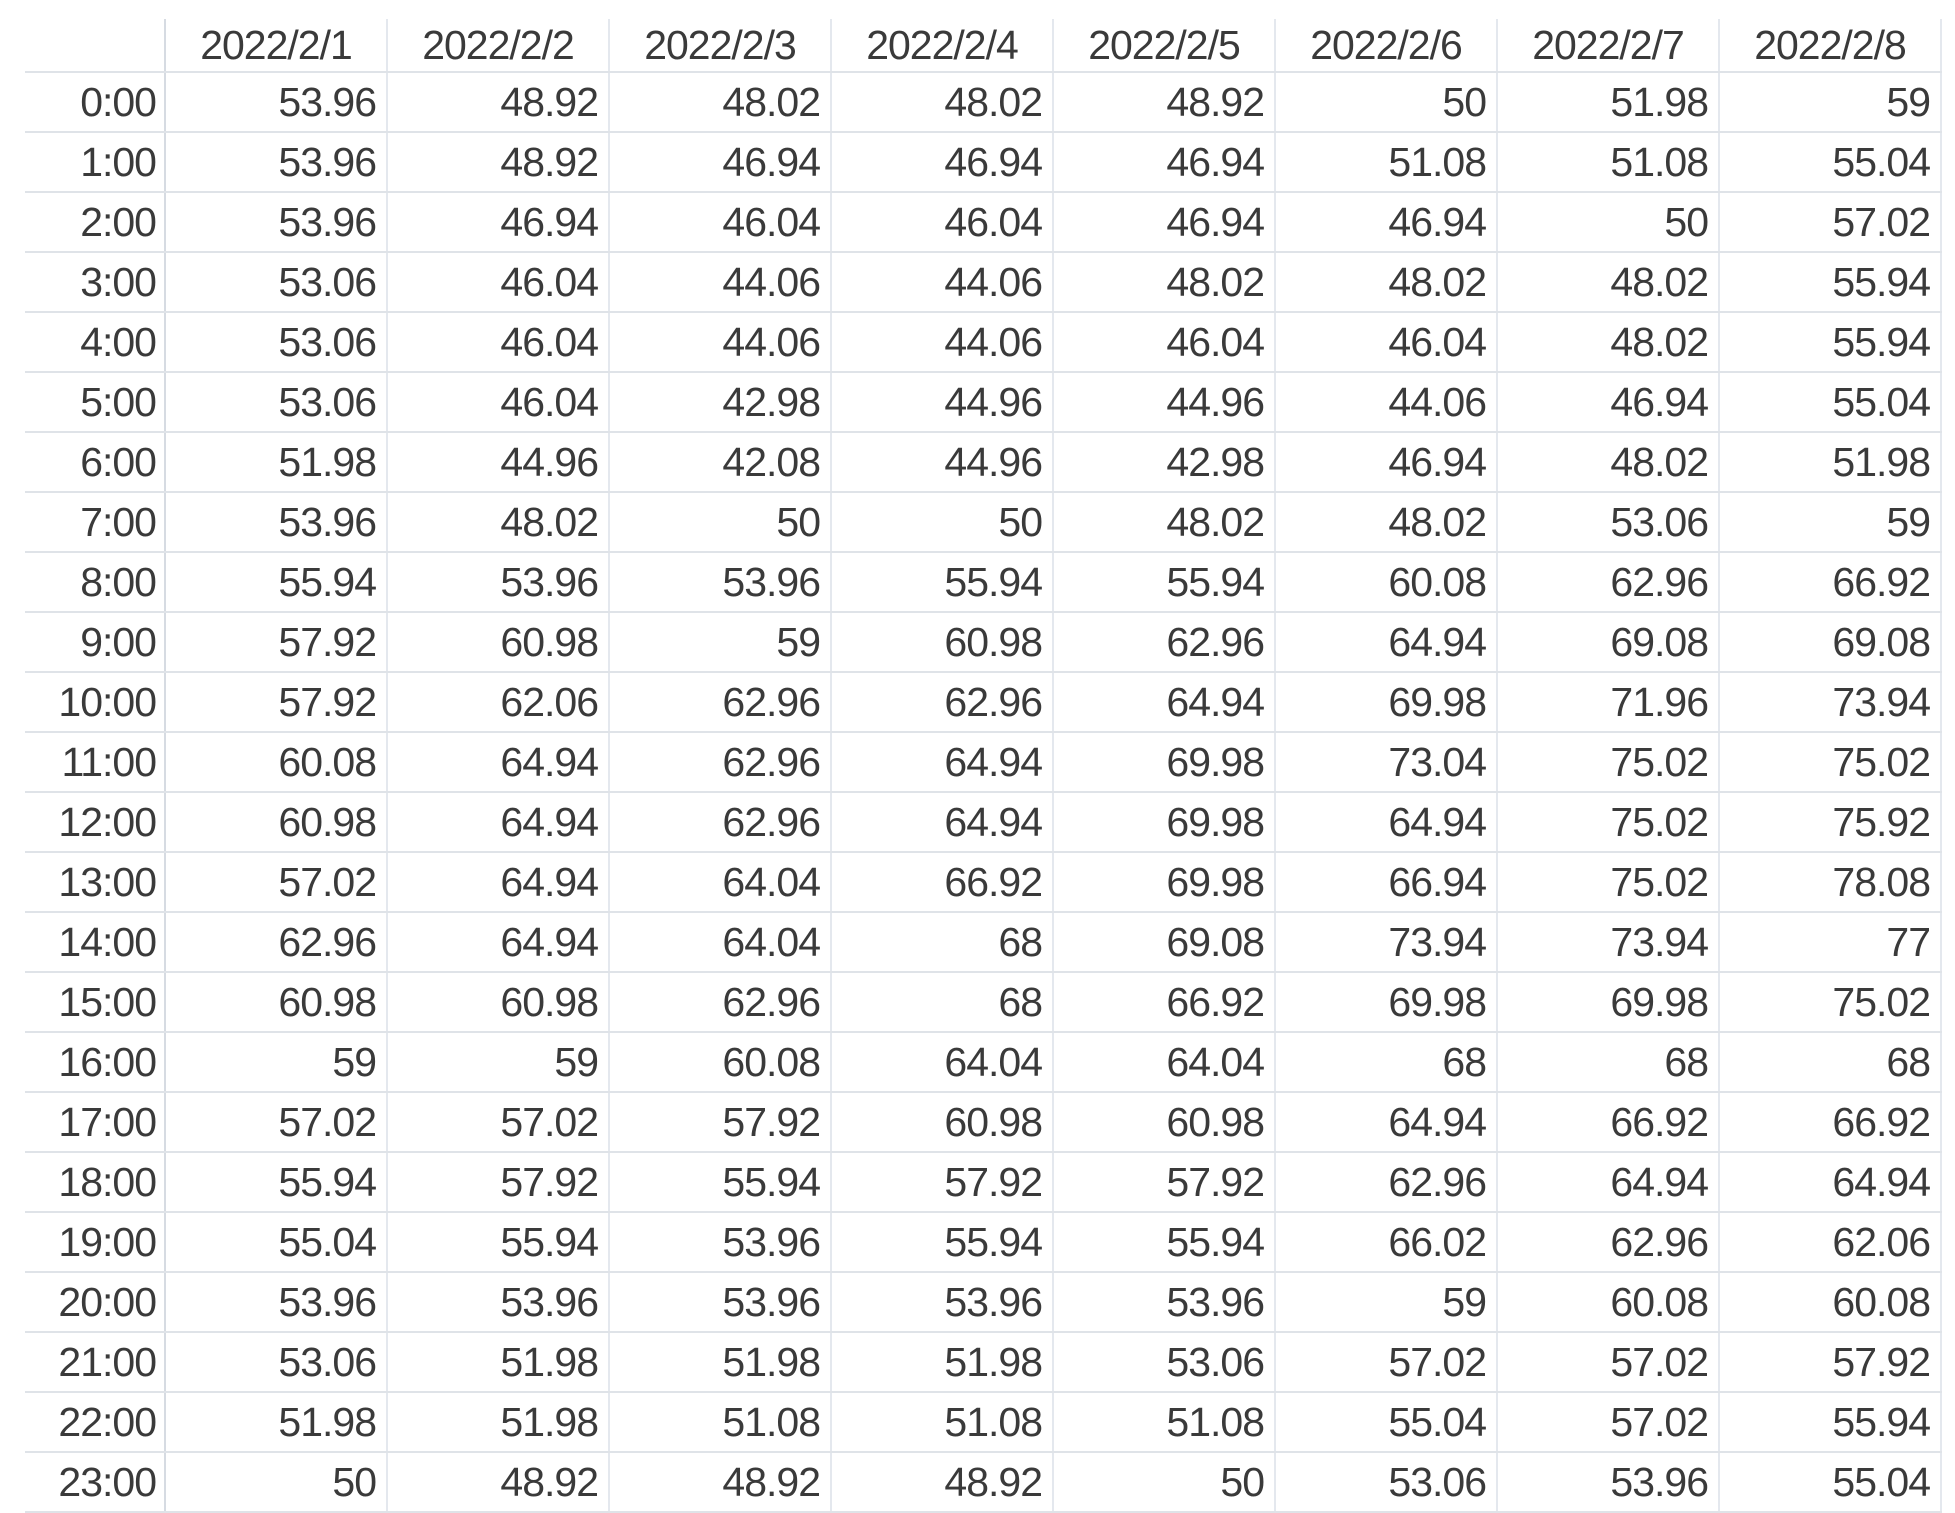  What do you see at coordinates (95, 1062) in the screenshot?
I see `row-header-time: 16:00` at bounding box center [95, 1062].